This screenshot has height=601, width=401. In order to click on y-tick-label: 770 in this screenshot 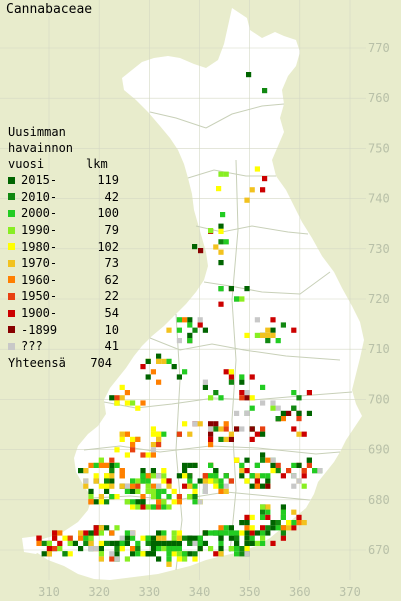, I will do `click(379, 48)`.